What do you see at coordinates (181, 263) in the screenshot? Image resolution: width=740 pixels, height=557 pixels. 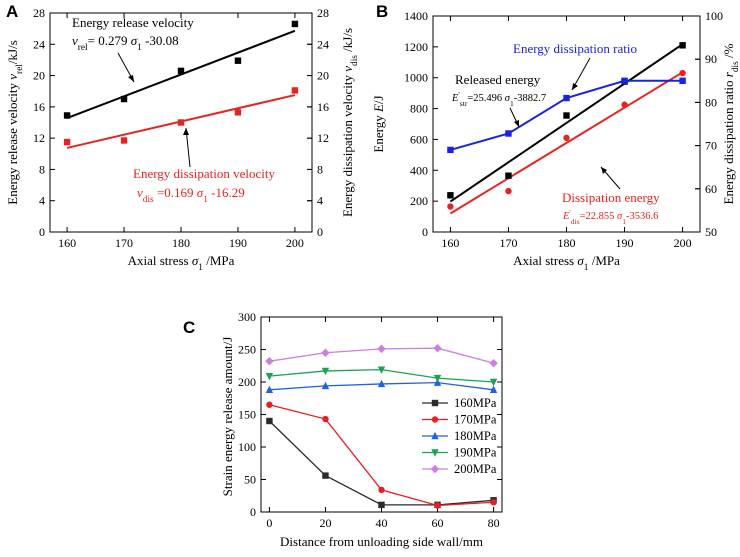 I see `x-axis-title: Axial stress σ1 /MPa` at bounding box center [181, 263].